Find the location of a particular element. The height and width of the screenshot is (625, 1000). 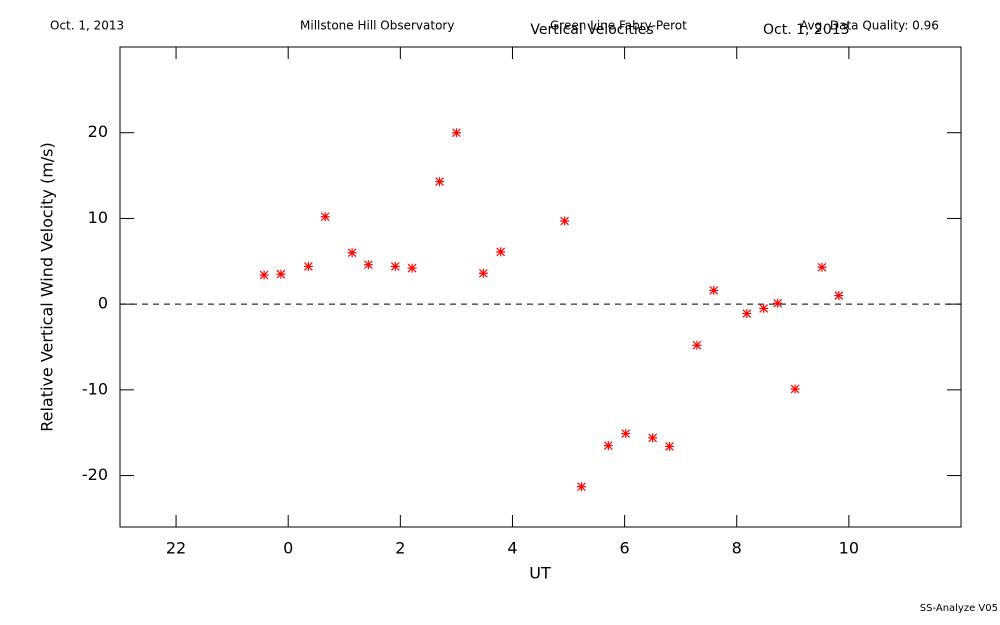

instrument: Green Line Fabry-Perot is located at coordinates (618, 26).